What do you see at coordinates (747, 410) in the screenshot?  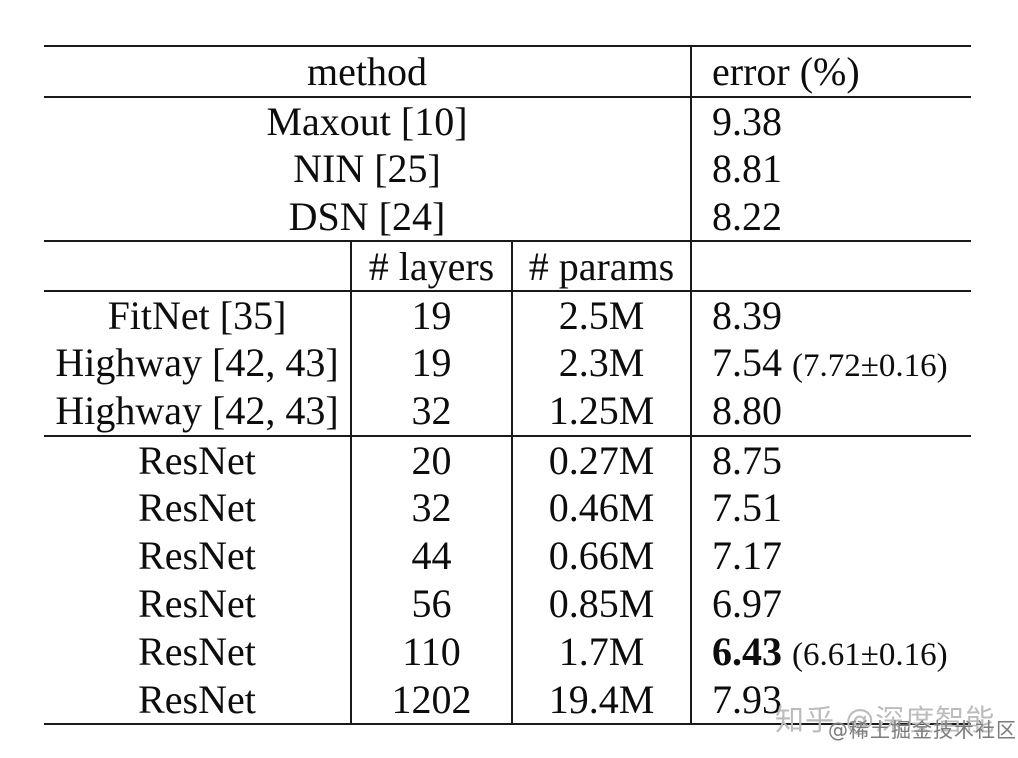 I see `error-value: 8.80` at bounding box center [747, 410].